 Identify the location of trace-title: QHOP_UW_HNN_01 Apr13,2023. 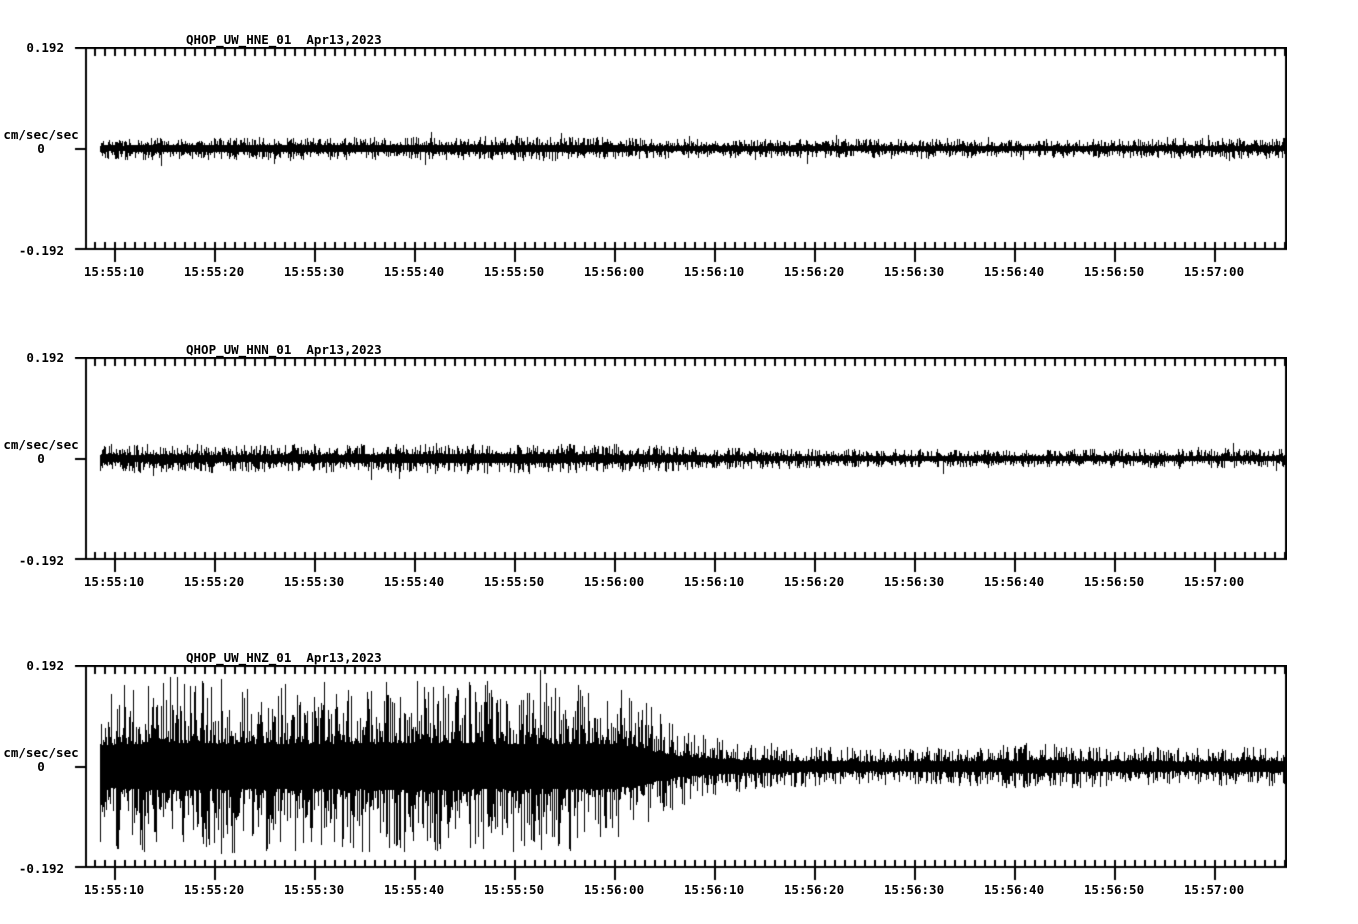
(284, 349).